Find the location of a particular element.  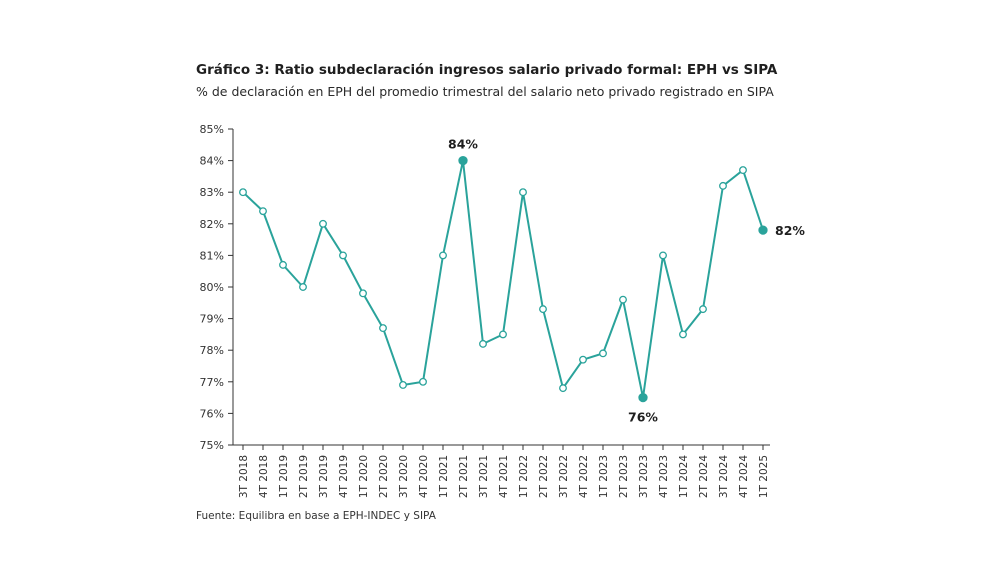

x-tick-label: 4T 2018 is located at coordinates (264, 476).